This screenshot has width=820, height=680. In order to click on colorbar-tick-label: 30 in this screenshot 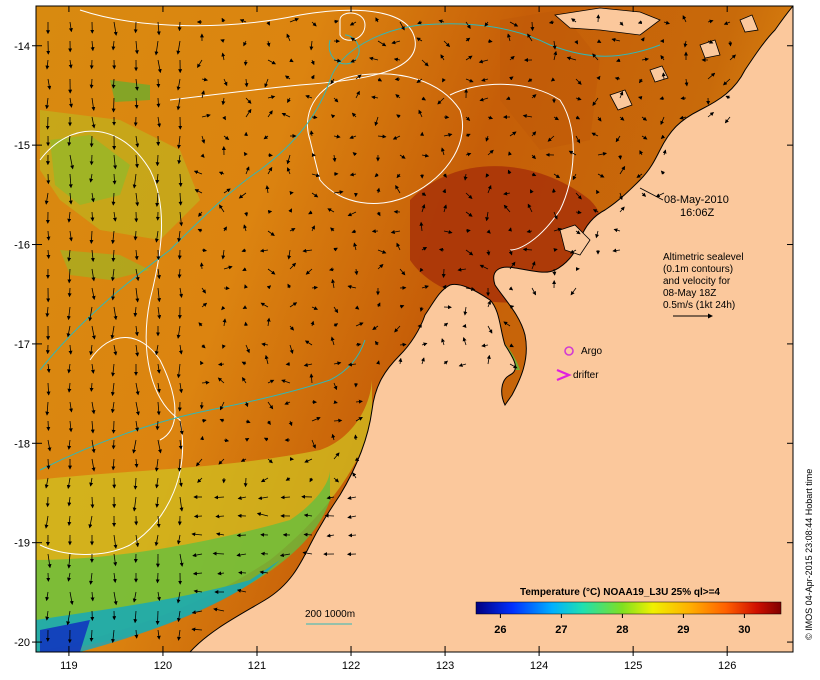, I will do `click(744, 630)`.